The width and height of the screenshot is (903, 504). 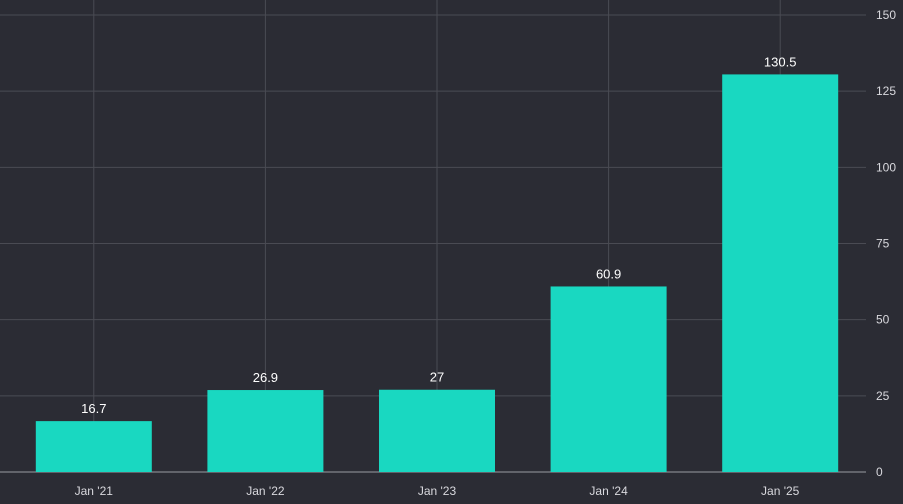 What do you see at coordinates (886, 15) in the screenshot?
I see `y-tick-label: 150` at bounding box center [886, 15].